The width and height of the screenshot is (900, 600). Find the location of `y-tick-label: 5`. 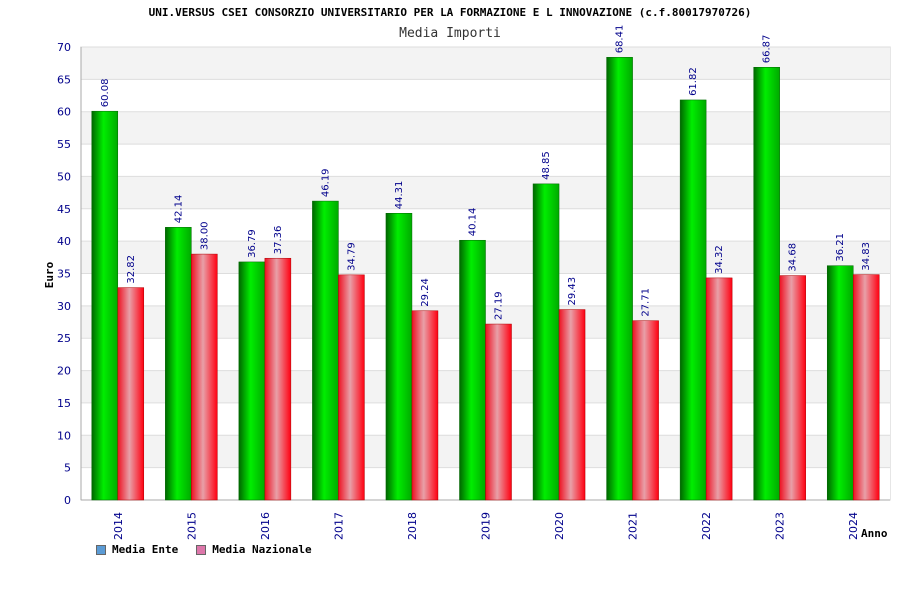

y-tick-label: 5 is located at coordinates (67, 468).